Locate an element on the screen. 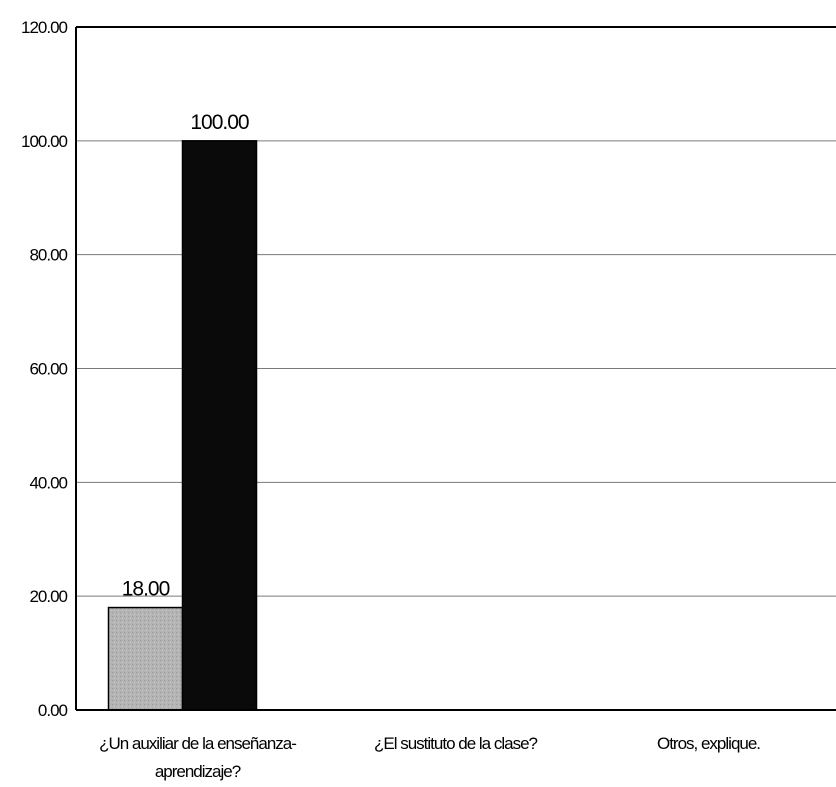 The height and width of the screenshot is (787, 836). x-category-label-line: Otros, explique. is located at coordinates (708, 743).